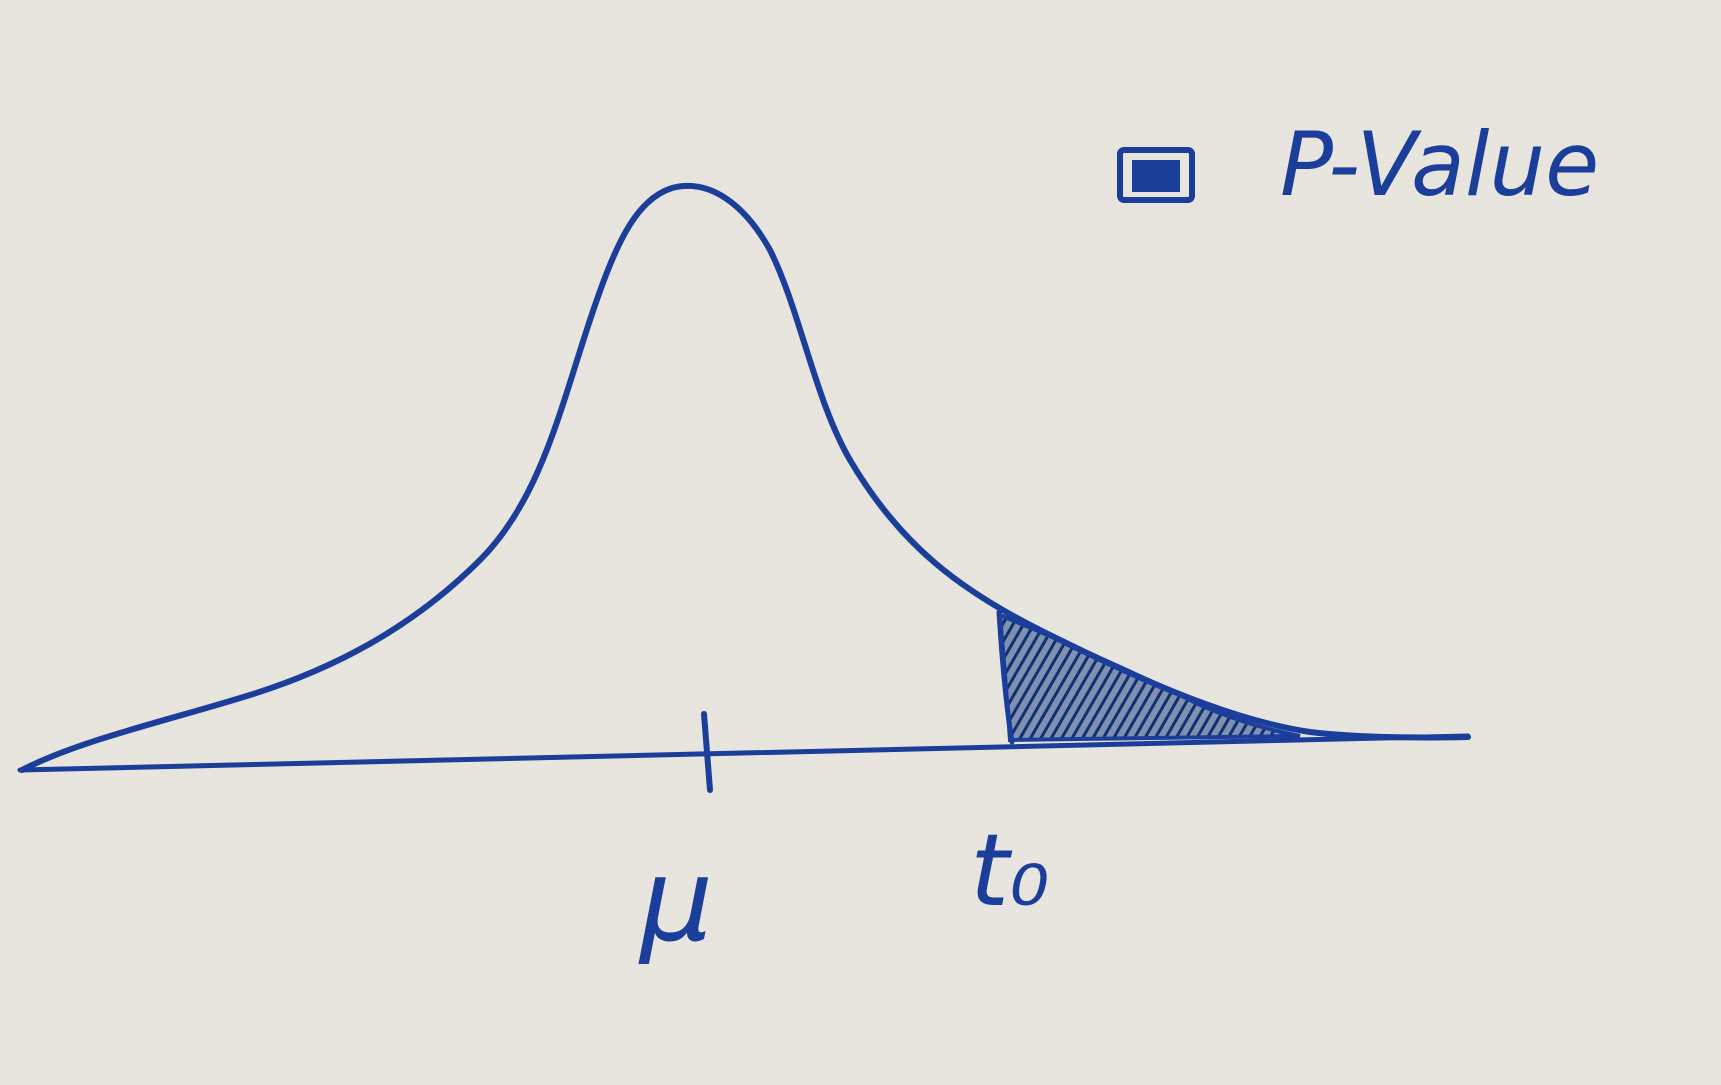 Image resolution: width=1721 pixels, height=1085 pixels. I want to click on horizontal-axis, so click(744, 753).